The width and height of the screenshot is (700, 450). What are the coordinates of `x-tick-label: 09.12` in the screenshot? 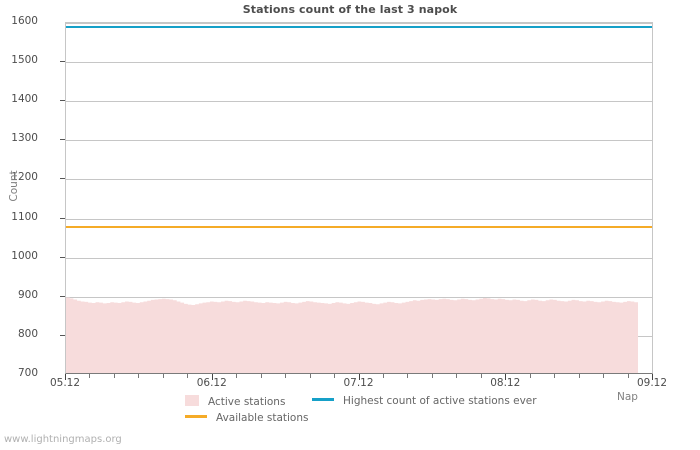 It's located at (652, 383).